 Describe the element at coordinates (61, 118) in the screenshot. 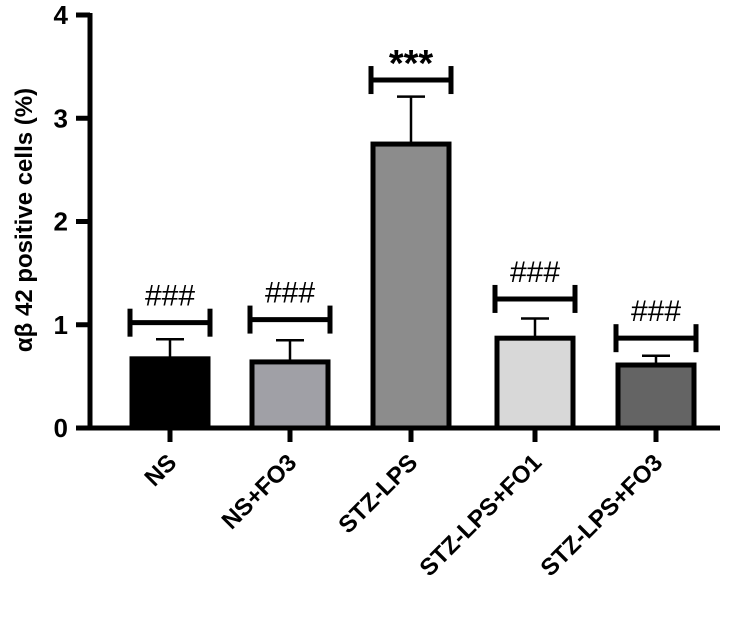

I see `y-tick-label-3: 3` at that location.